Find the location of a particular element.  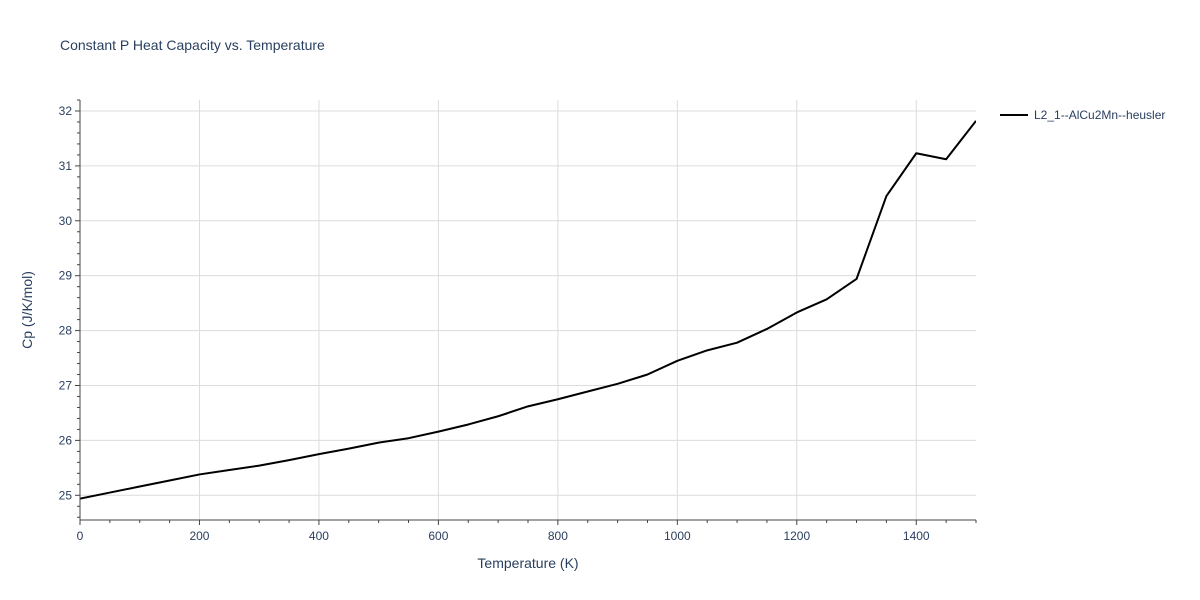

x-tick-label: 1400 is located at coordinates (916, 536).